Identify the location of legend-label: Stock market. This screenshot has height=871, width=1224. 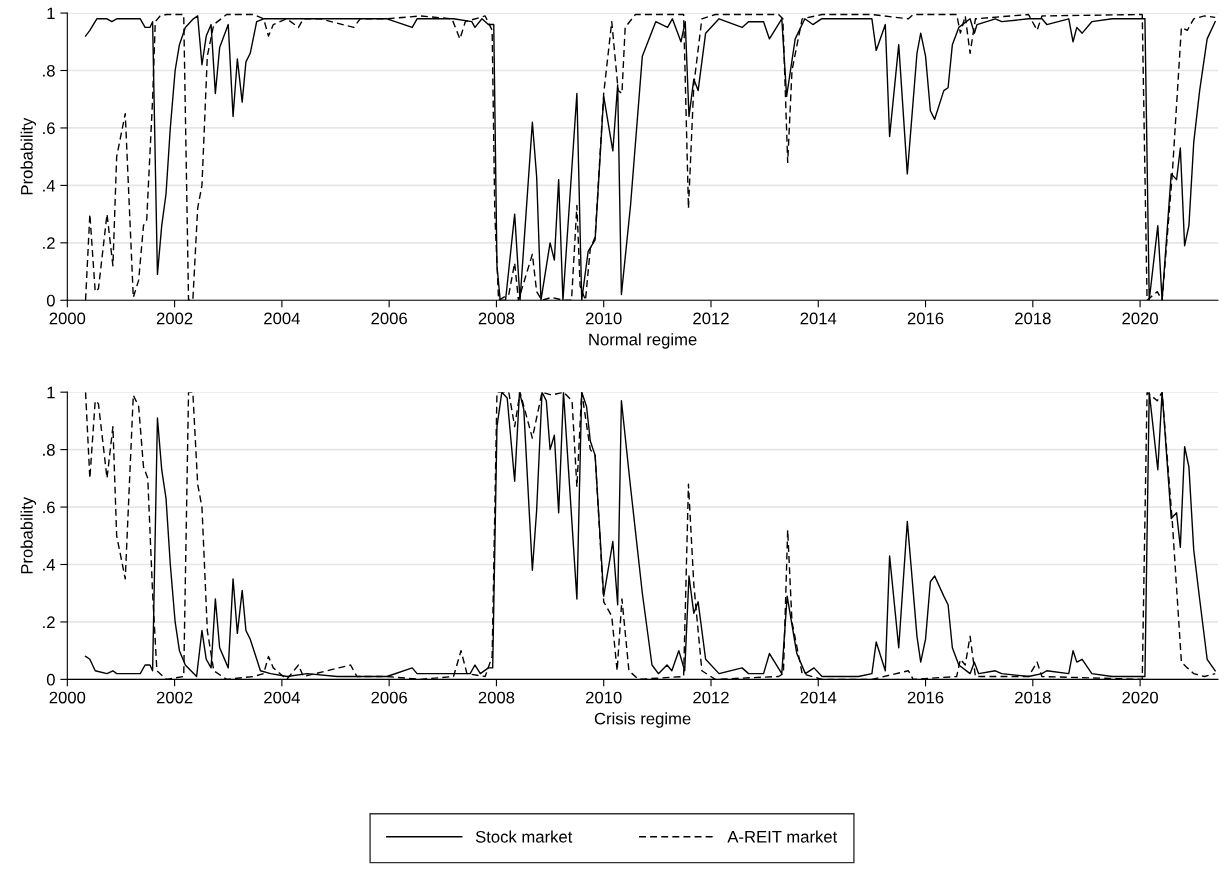
(524, 836).